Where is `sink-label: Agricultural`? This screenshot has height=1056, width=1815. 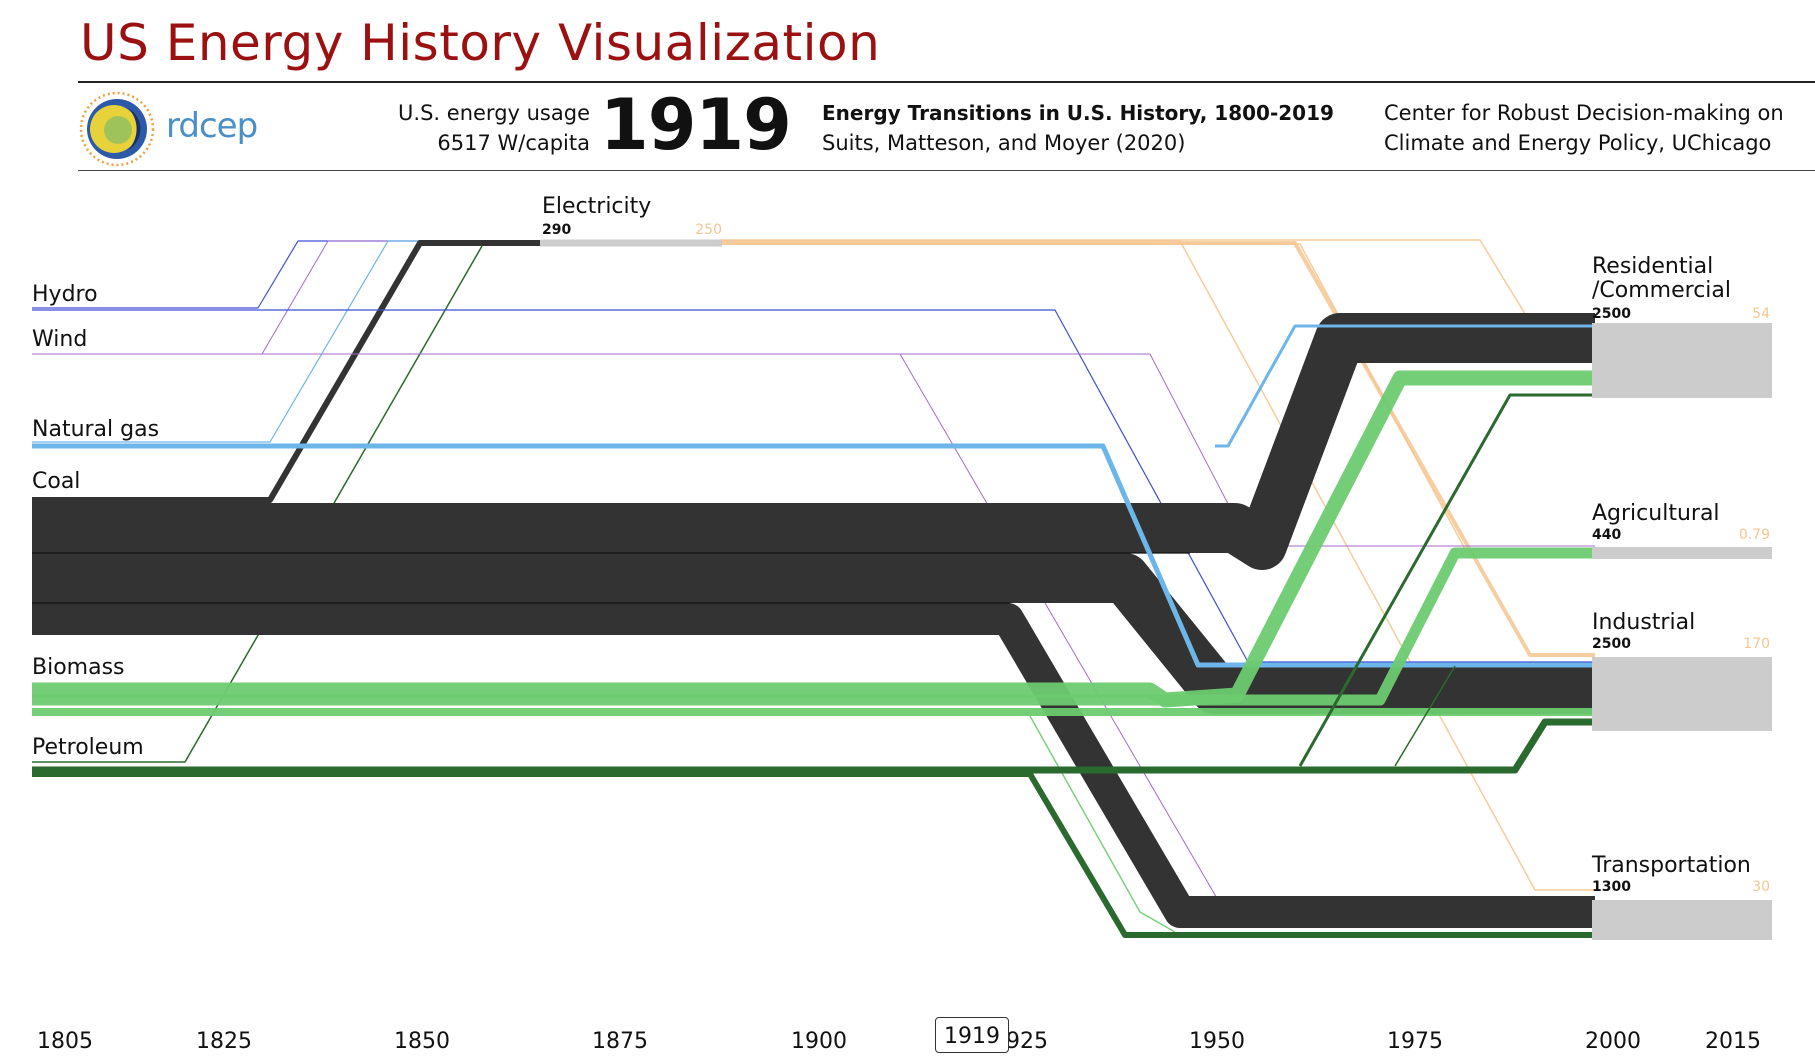
sink-label: Agricultural is located at coordinates (1656, 513).